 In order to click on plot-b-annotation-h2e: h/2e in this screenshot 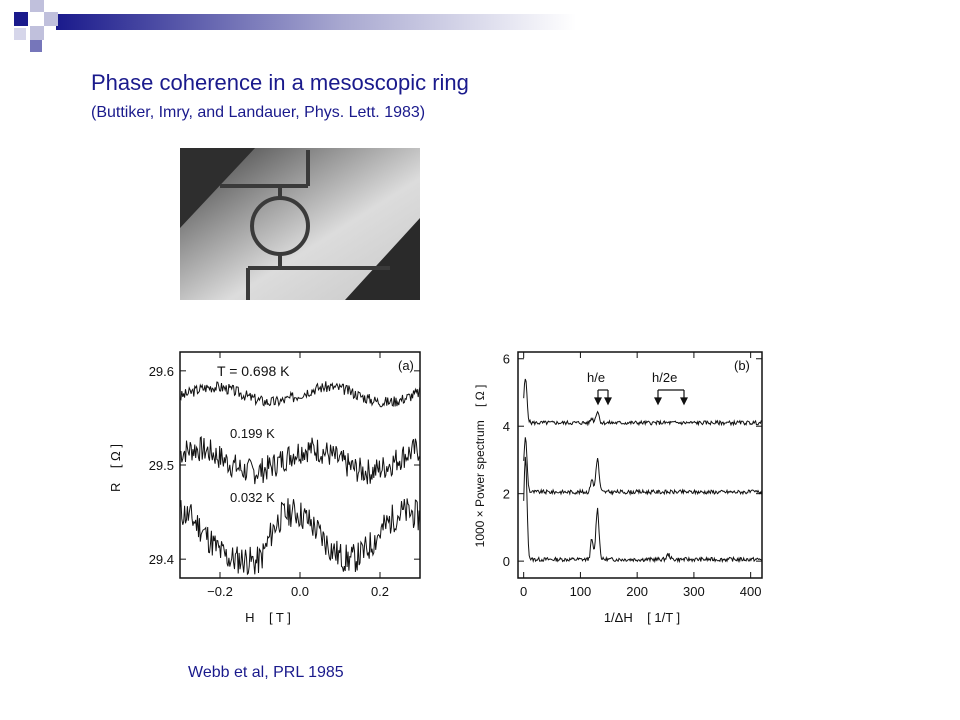, I will do `click(664, 377)`.